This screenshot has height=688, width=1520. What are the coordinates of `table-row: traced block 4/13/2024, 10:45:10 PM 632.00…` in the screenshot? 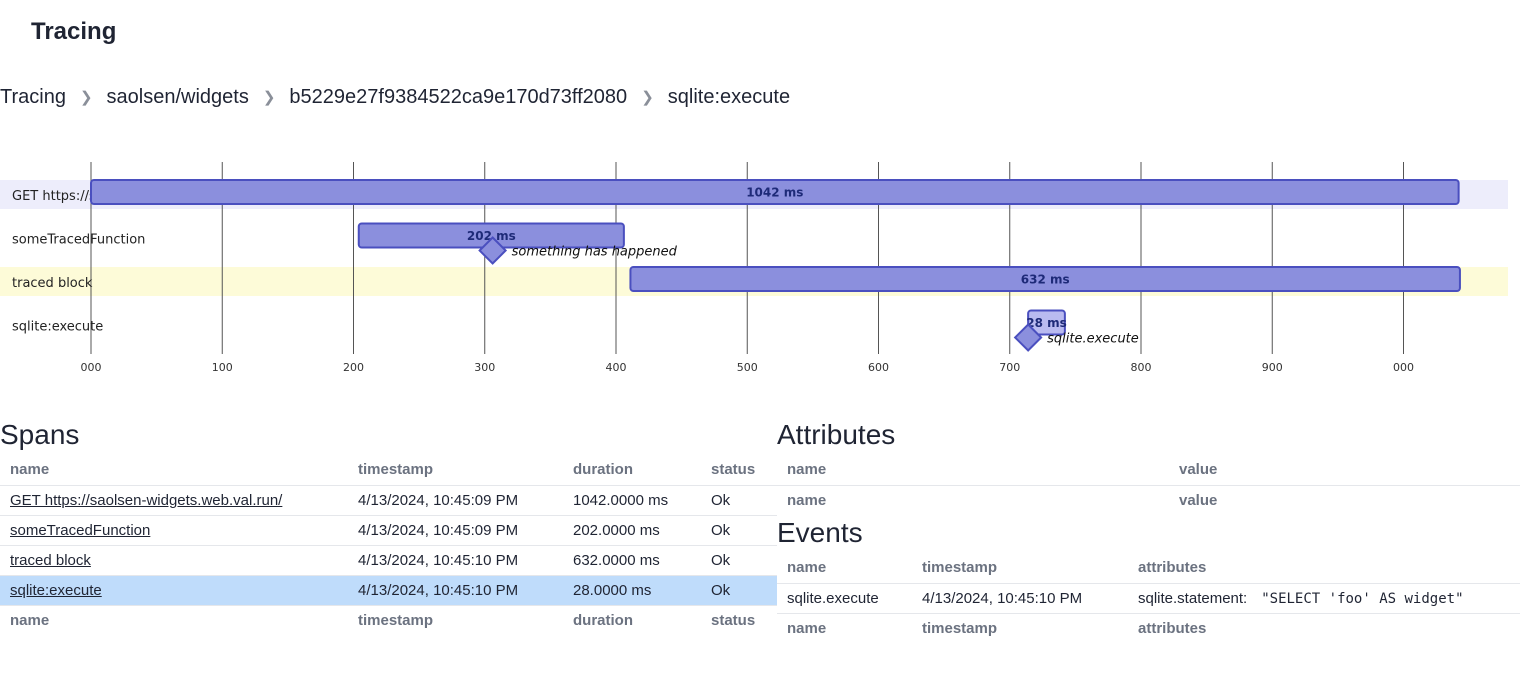 It's located at (388, 560).